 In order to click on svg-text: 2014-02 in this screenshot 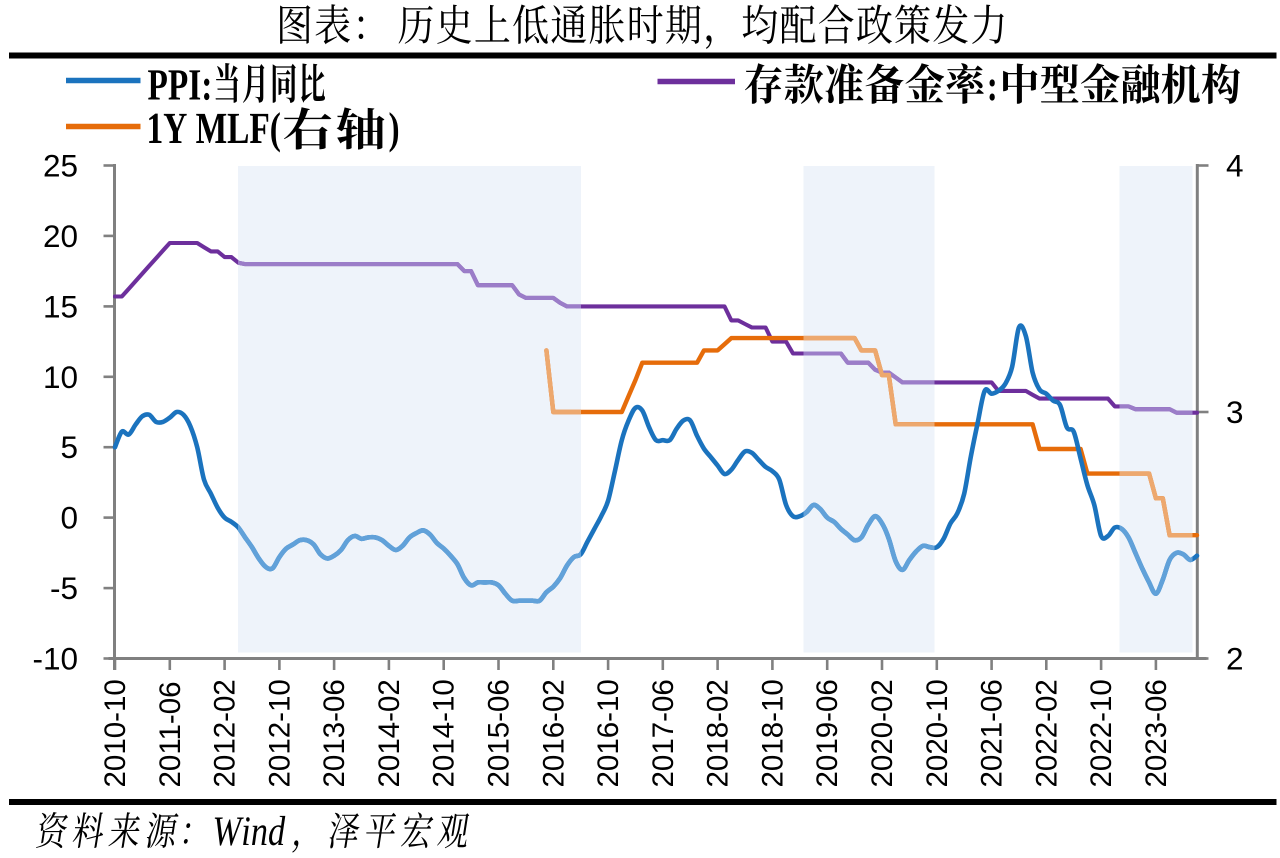, I will do `click(389, 733)`.